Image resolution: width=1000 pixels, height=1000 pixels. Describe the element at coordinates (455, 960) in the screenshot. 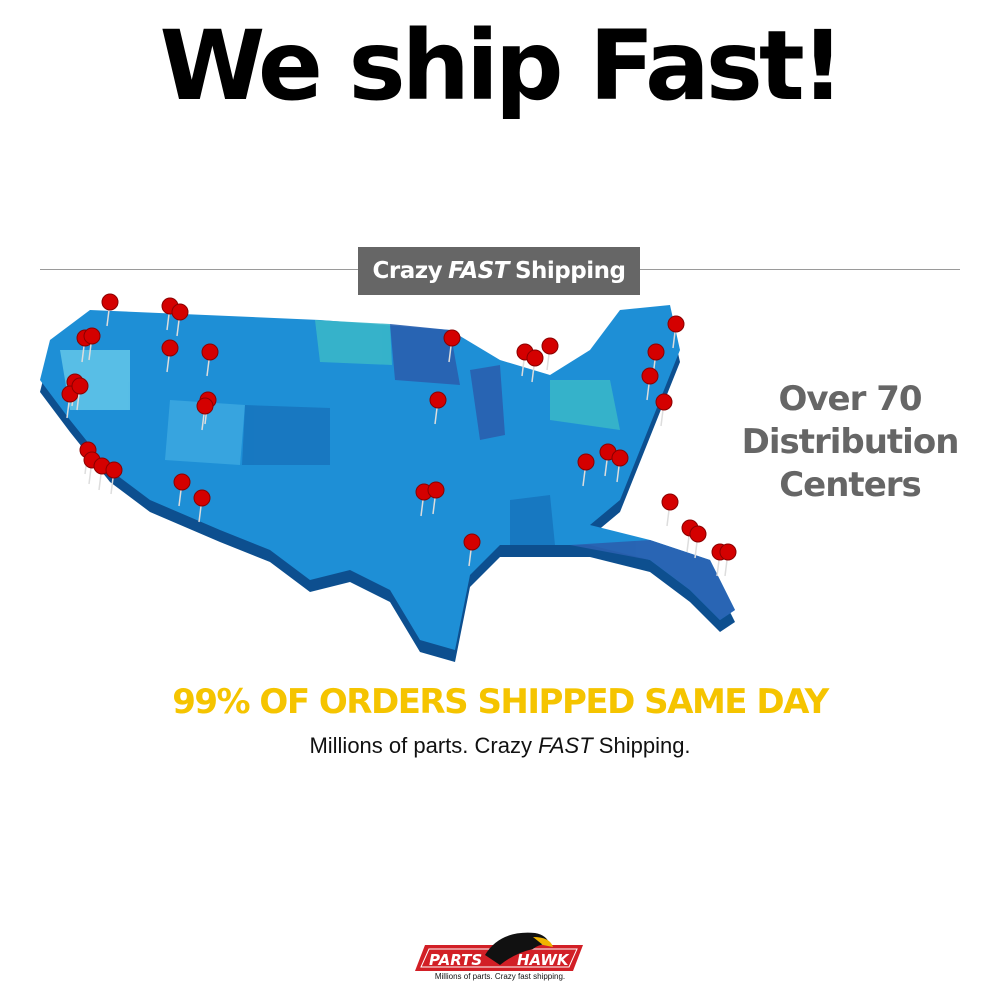

I see `logo-parts: PARTS` at that location.